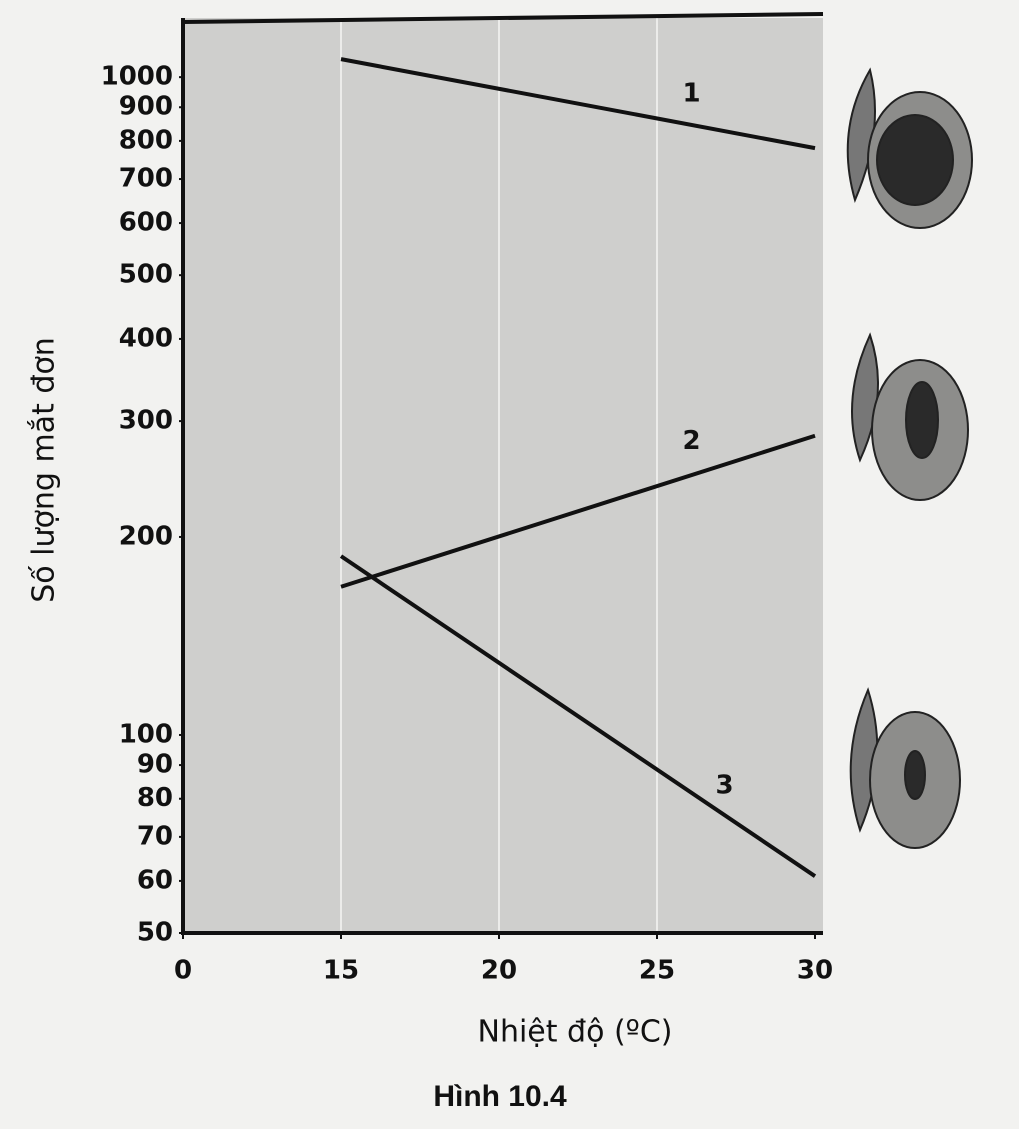 Image resolution: width=1019 pixels, height=1129 pixels. Describe the element at coordinates (657, 971) in the screenshot. I see `x-tick-label: 25` at that location.